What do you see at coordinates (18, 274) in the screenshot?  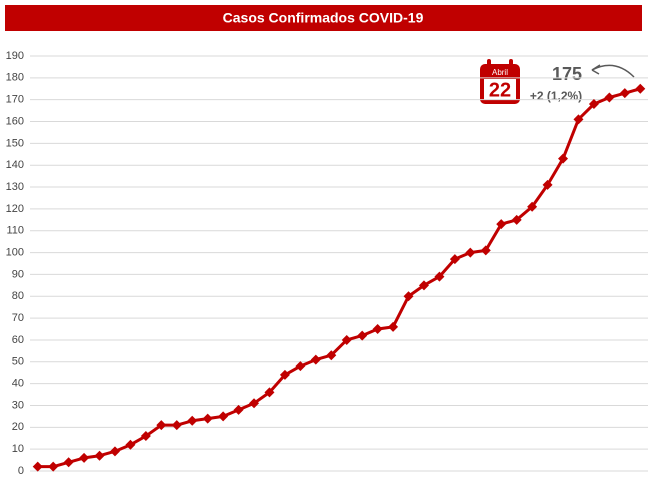 I see `y-tick-label: 90` at bounding box center [18, 274].